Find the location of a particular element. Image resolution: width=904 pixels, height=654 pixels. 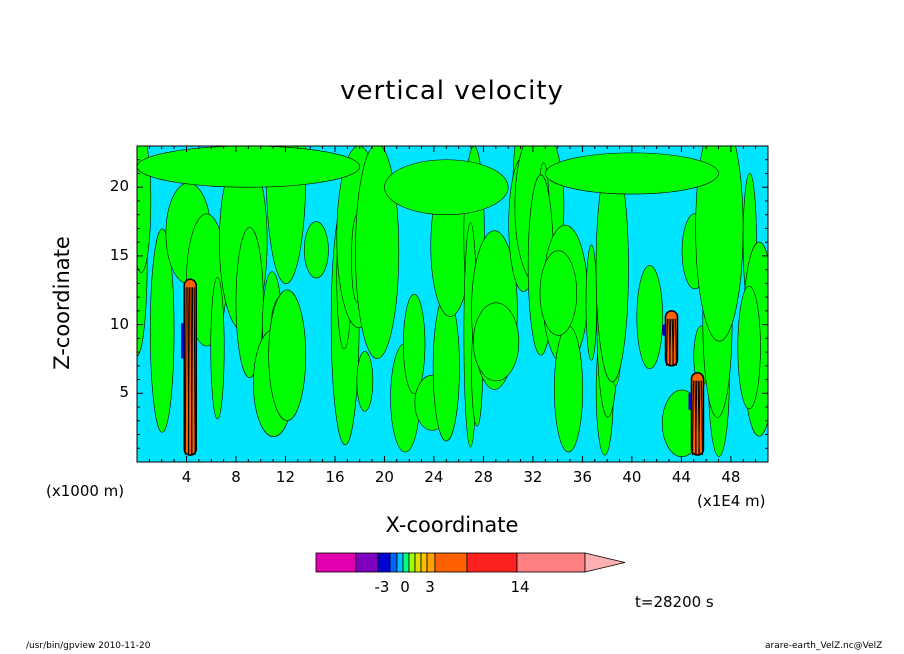

x-tick-label: 48 is located at coordinates (731, 477).